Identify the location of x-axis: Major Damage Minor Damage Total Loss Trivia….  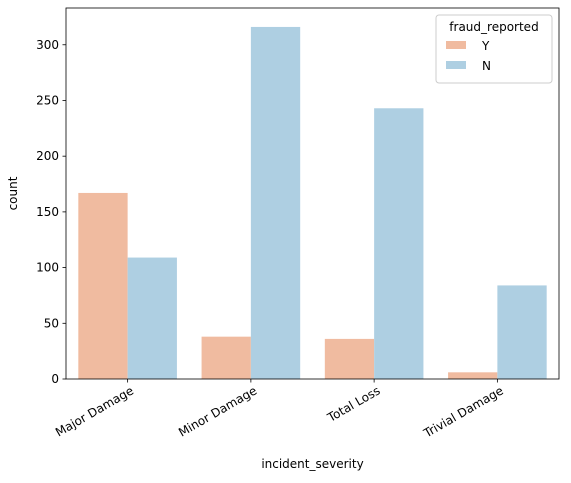
(279, 410).